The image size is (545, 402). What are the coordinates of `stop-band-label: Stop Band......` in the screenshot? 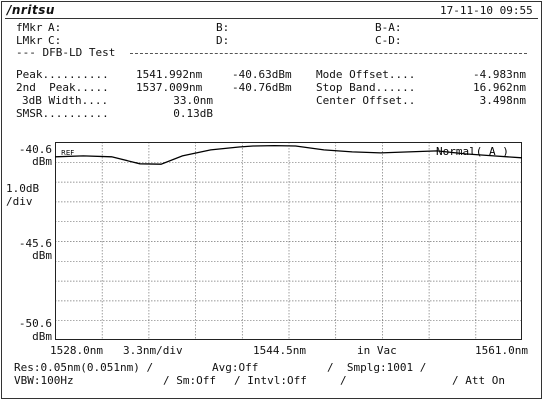 It's located at (366, 87).